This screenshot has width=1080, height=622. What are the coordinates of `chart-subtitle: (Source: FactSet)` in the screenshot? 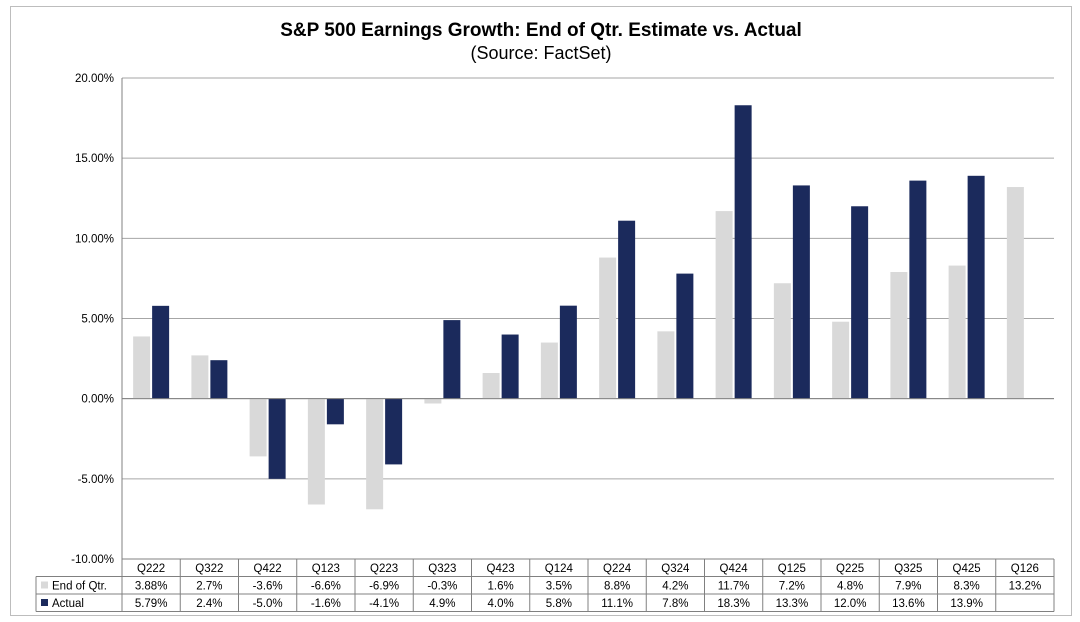 It's located at (540, 53).